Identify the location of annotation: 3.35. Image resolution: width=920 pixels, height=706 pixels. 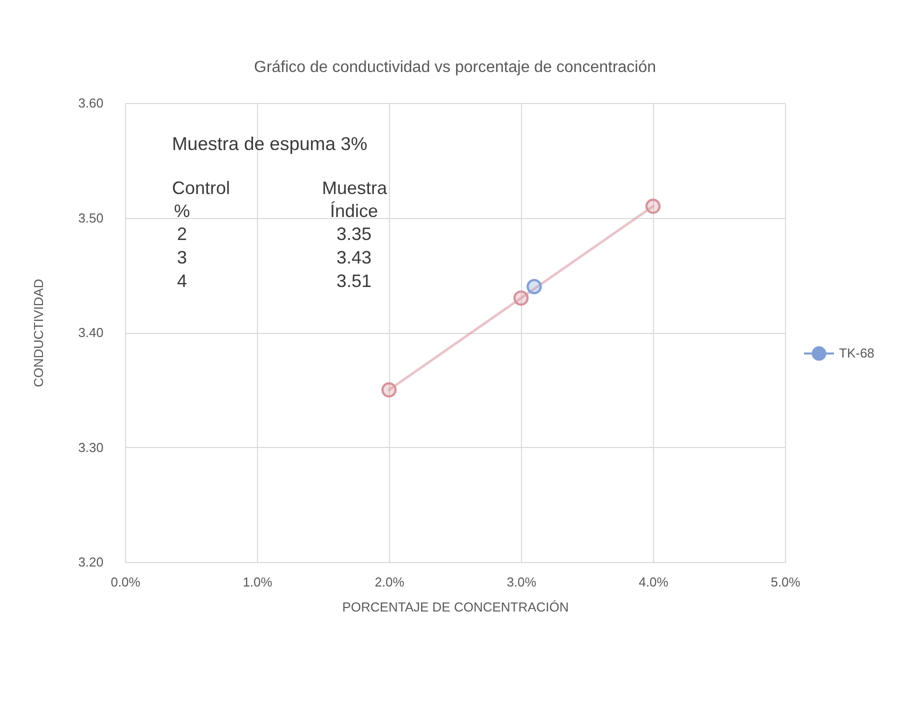
(354, 234).